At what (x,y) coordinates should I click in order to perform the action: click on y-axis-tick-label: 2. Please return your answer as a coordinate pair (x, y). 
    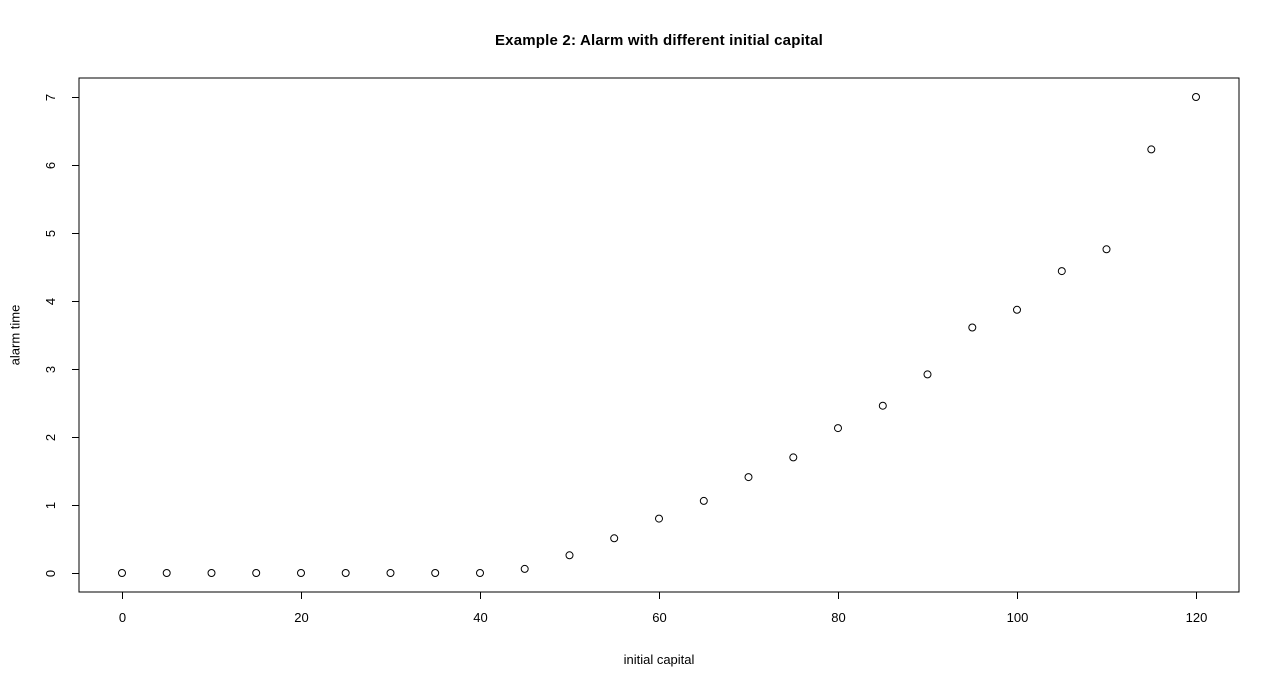
    Looking at the image, I should click on (50, 437).